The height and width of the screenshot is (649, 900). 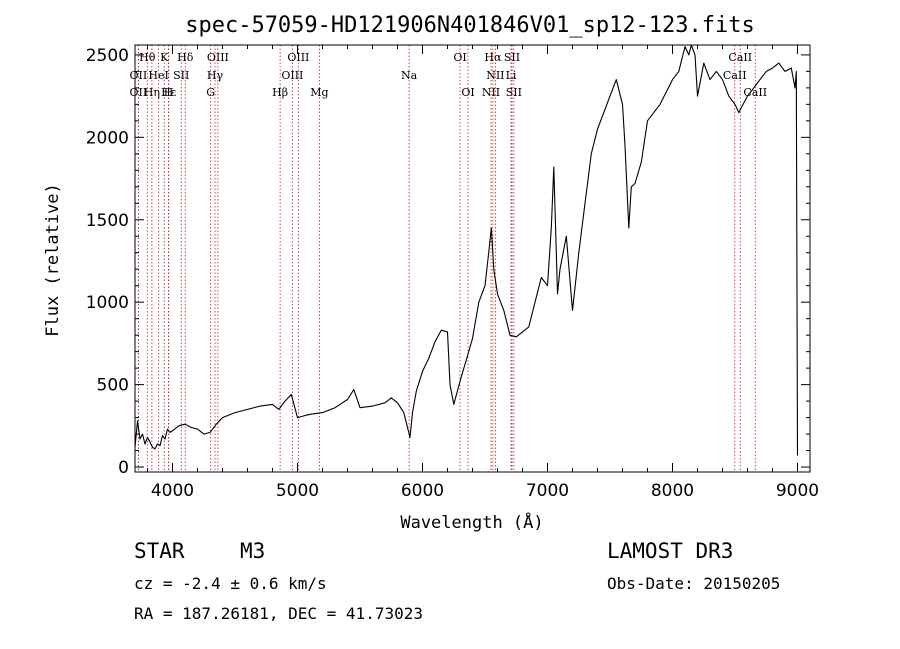 I want to click on x-tick-label-5000: 5000, so click(x=297, y=491).